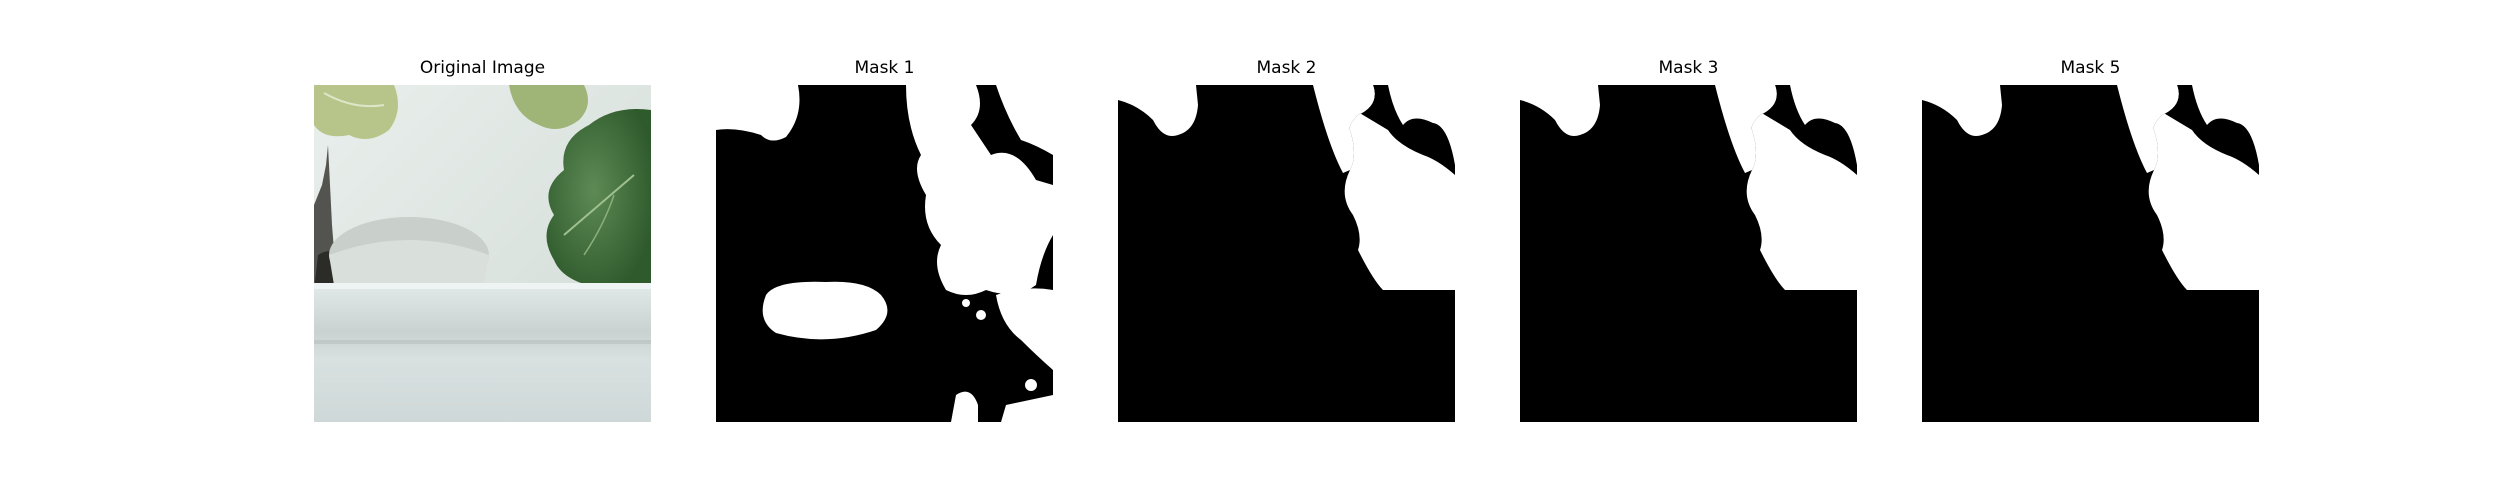 The width and height of the screenshot is (2500, 500). What do you see at coordinates (1286, 68) in the screenshot?
I see `panel-title: Mask 2` at bounding box center [1286, 68].